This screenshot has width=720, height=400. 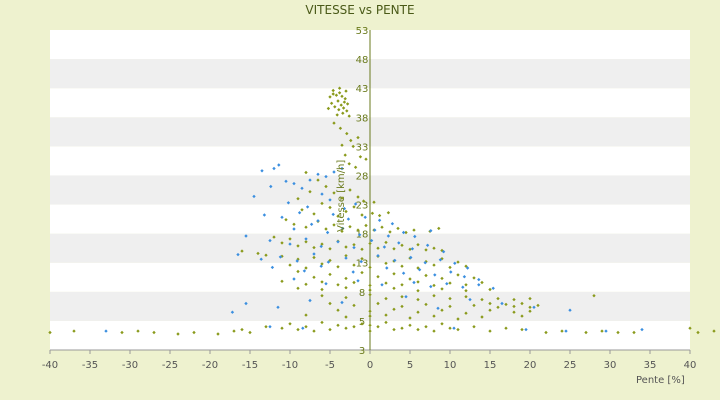 What do you see at coordinates (341, 195) in the screenshot?
I see `y-axis-label: Vitesse [km/h]` at bounding box center [341, 195].